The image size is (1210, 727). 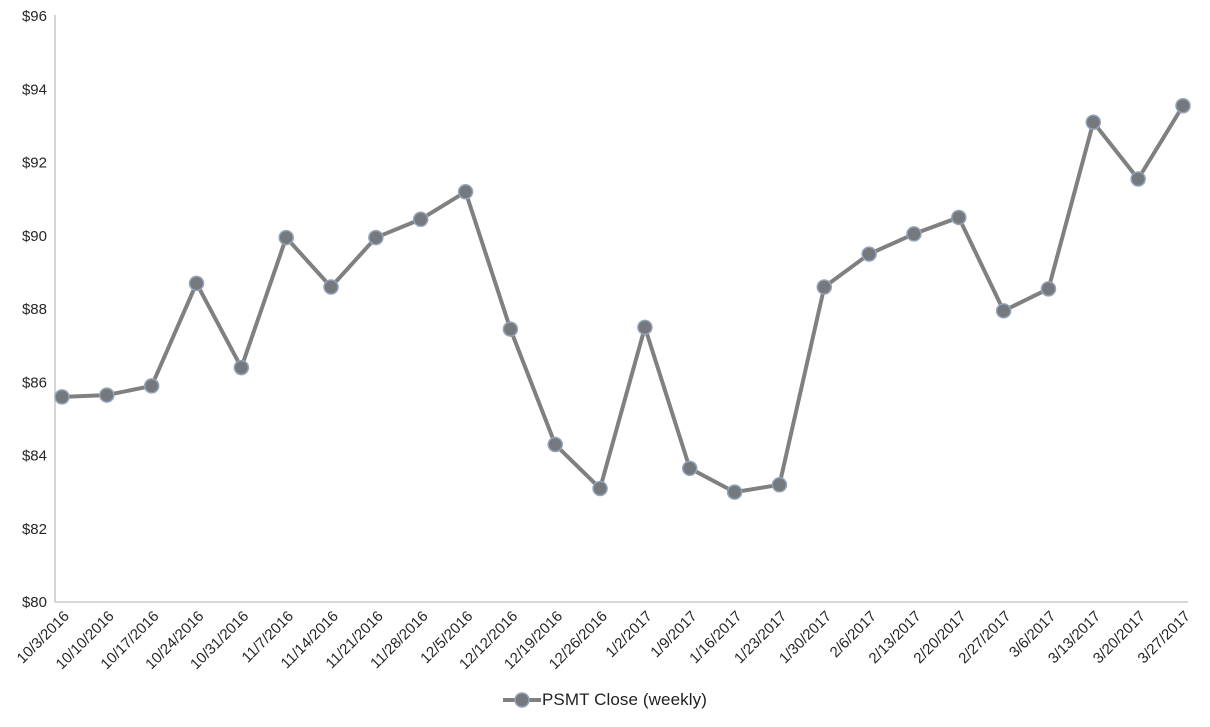 What do you see at coordinates (521, 700) in the screenshot?
I see `legend-line-marker-icon` at bounding box center [521, 700].